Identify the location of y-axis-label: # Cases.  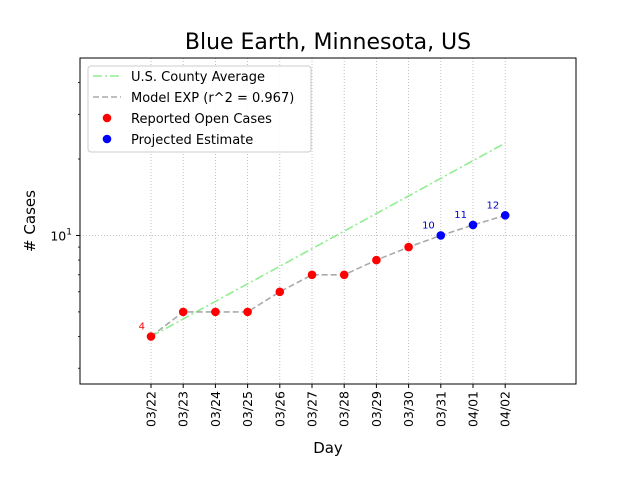
(30, 221).